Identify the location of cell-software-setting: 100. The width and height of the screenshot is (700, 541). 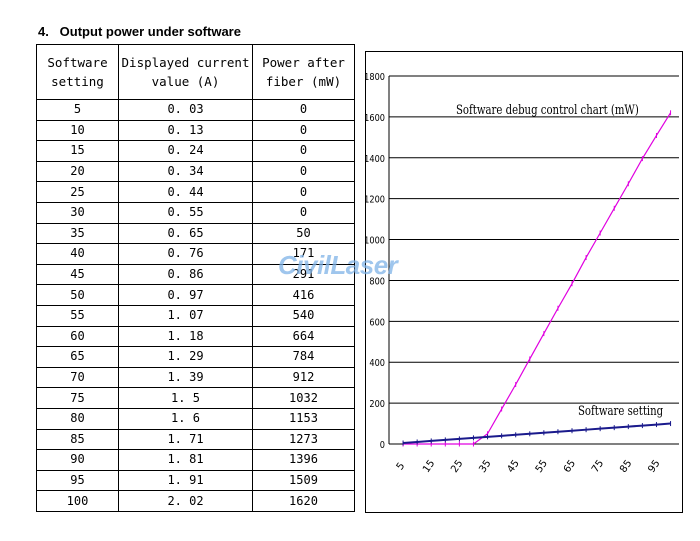
(77, 501).